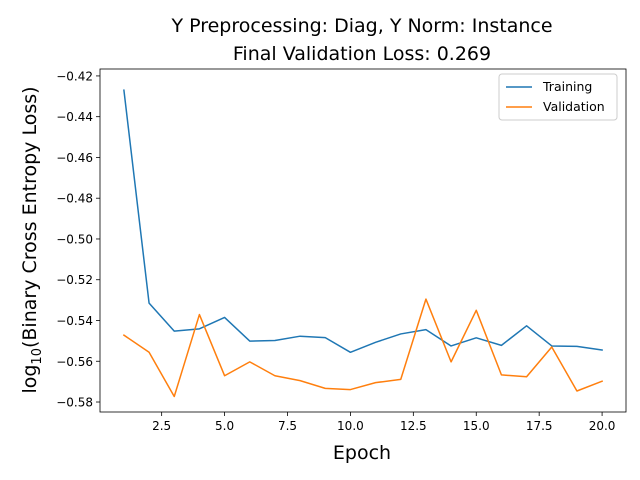 The width and height of the screenshot is (640, 480). Describe the element at coordinates (476, 426) in the screenshot. I see `x-tick-label: 15.0` at that location.